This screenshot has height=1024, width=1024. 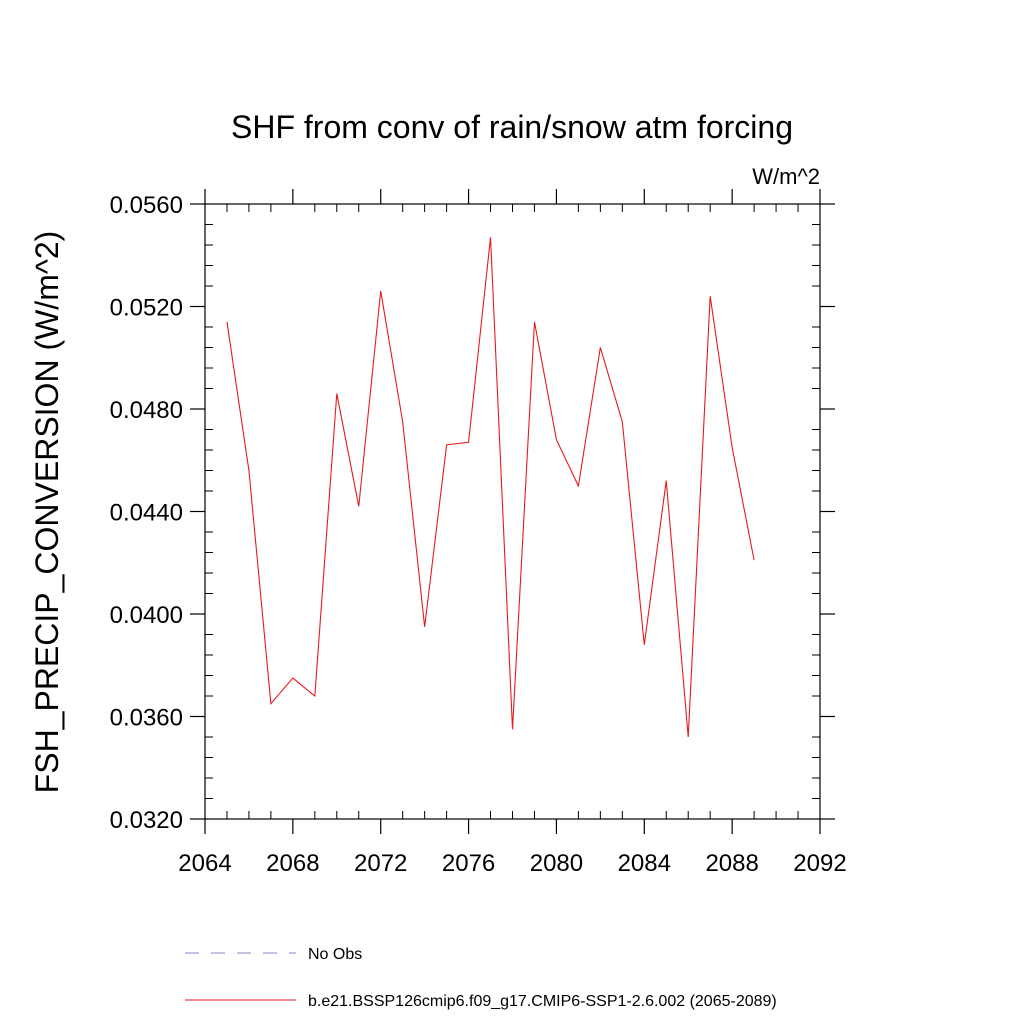 What do you see at coordinates (146, 615) in the screenshot?
I see `y-tick-label: 0.0400` at bounding box center [146, 615].